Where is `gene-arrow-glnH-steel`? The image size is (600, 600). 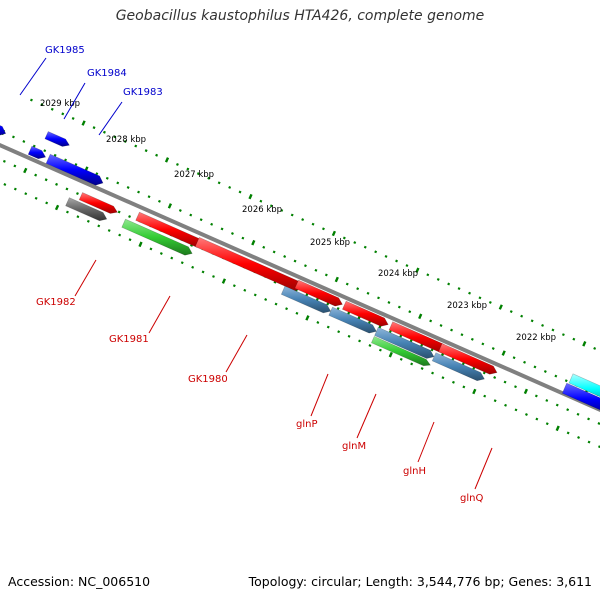
gene-arrow-glnH-steel is located at coordinates (404, 342).